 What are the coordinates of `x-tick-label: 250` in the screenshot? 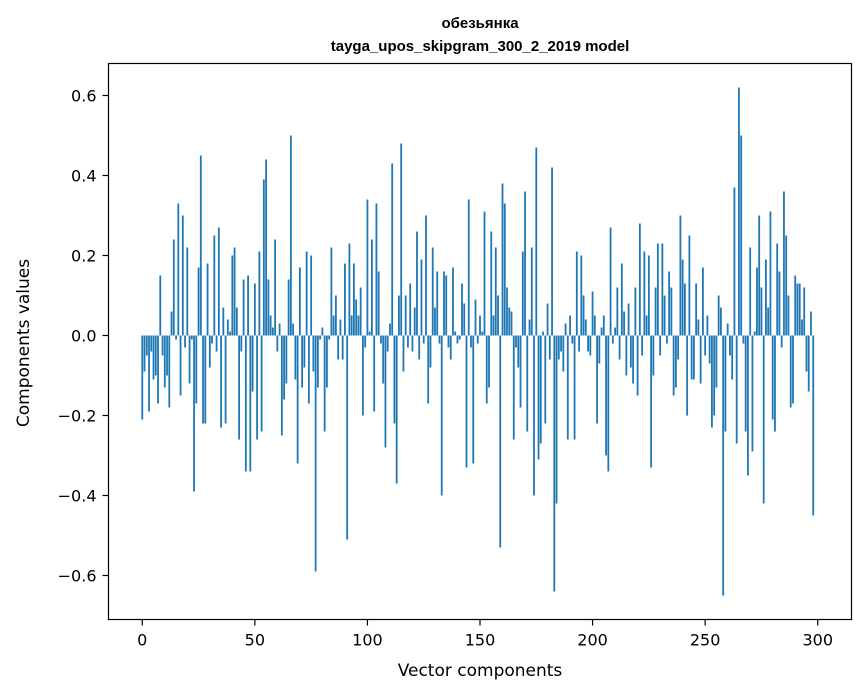 It's located at (705, 640).